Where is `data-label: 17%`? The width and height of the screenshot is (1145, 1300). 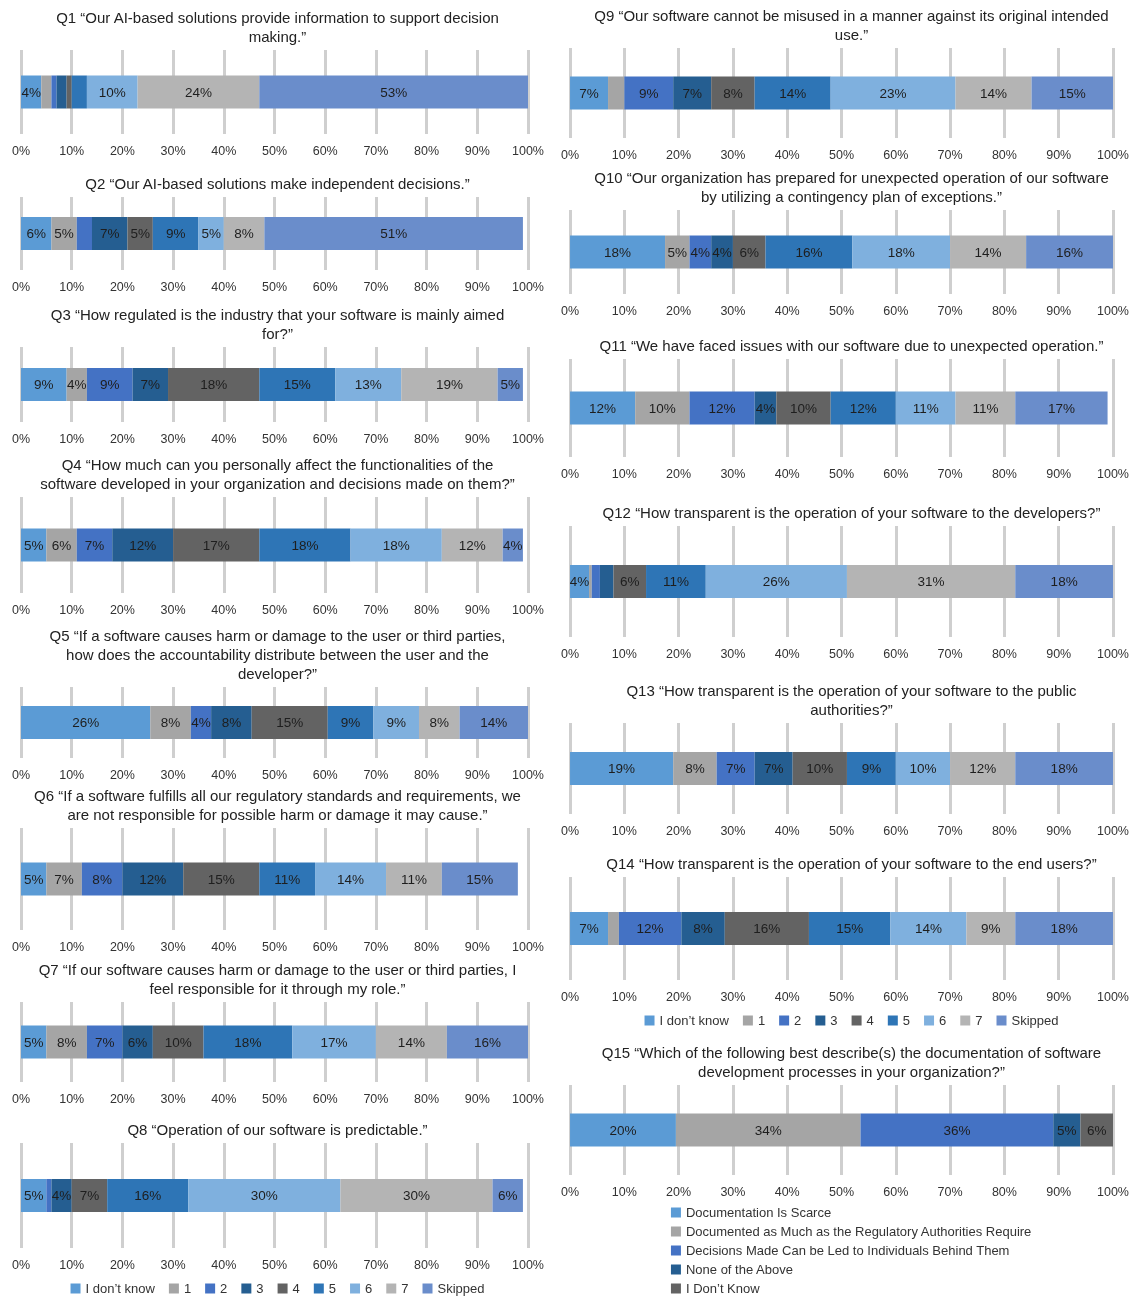 data-label: 17% is located at coordinates (216, 545).